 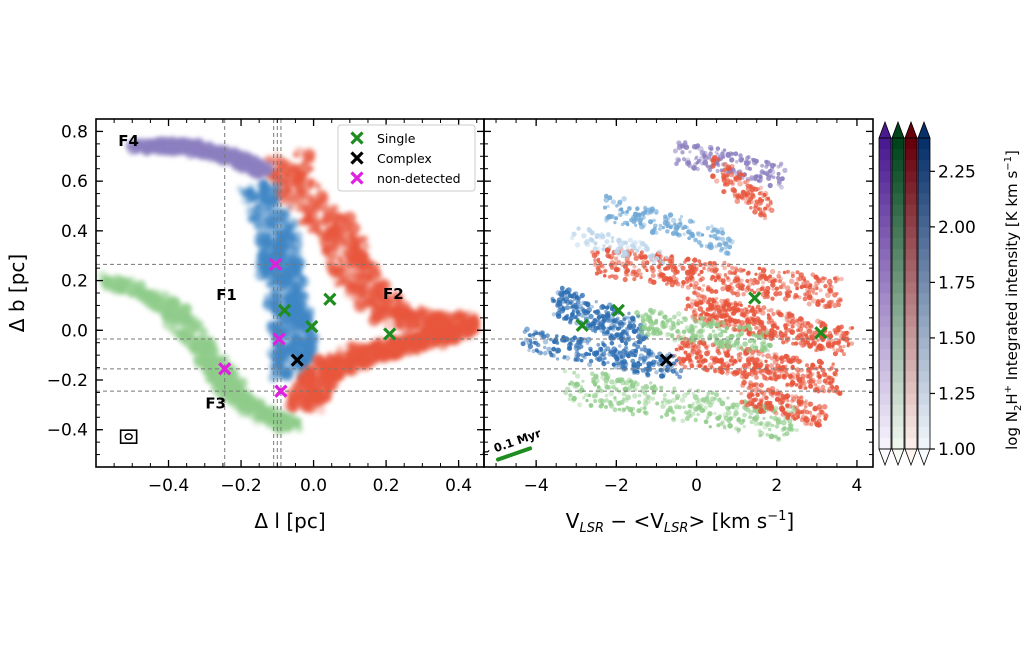 What do you see at coordinates (200, 158) in the screenshot?
I see `filament-f4` at bounding box center [200, 158].